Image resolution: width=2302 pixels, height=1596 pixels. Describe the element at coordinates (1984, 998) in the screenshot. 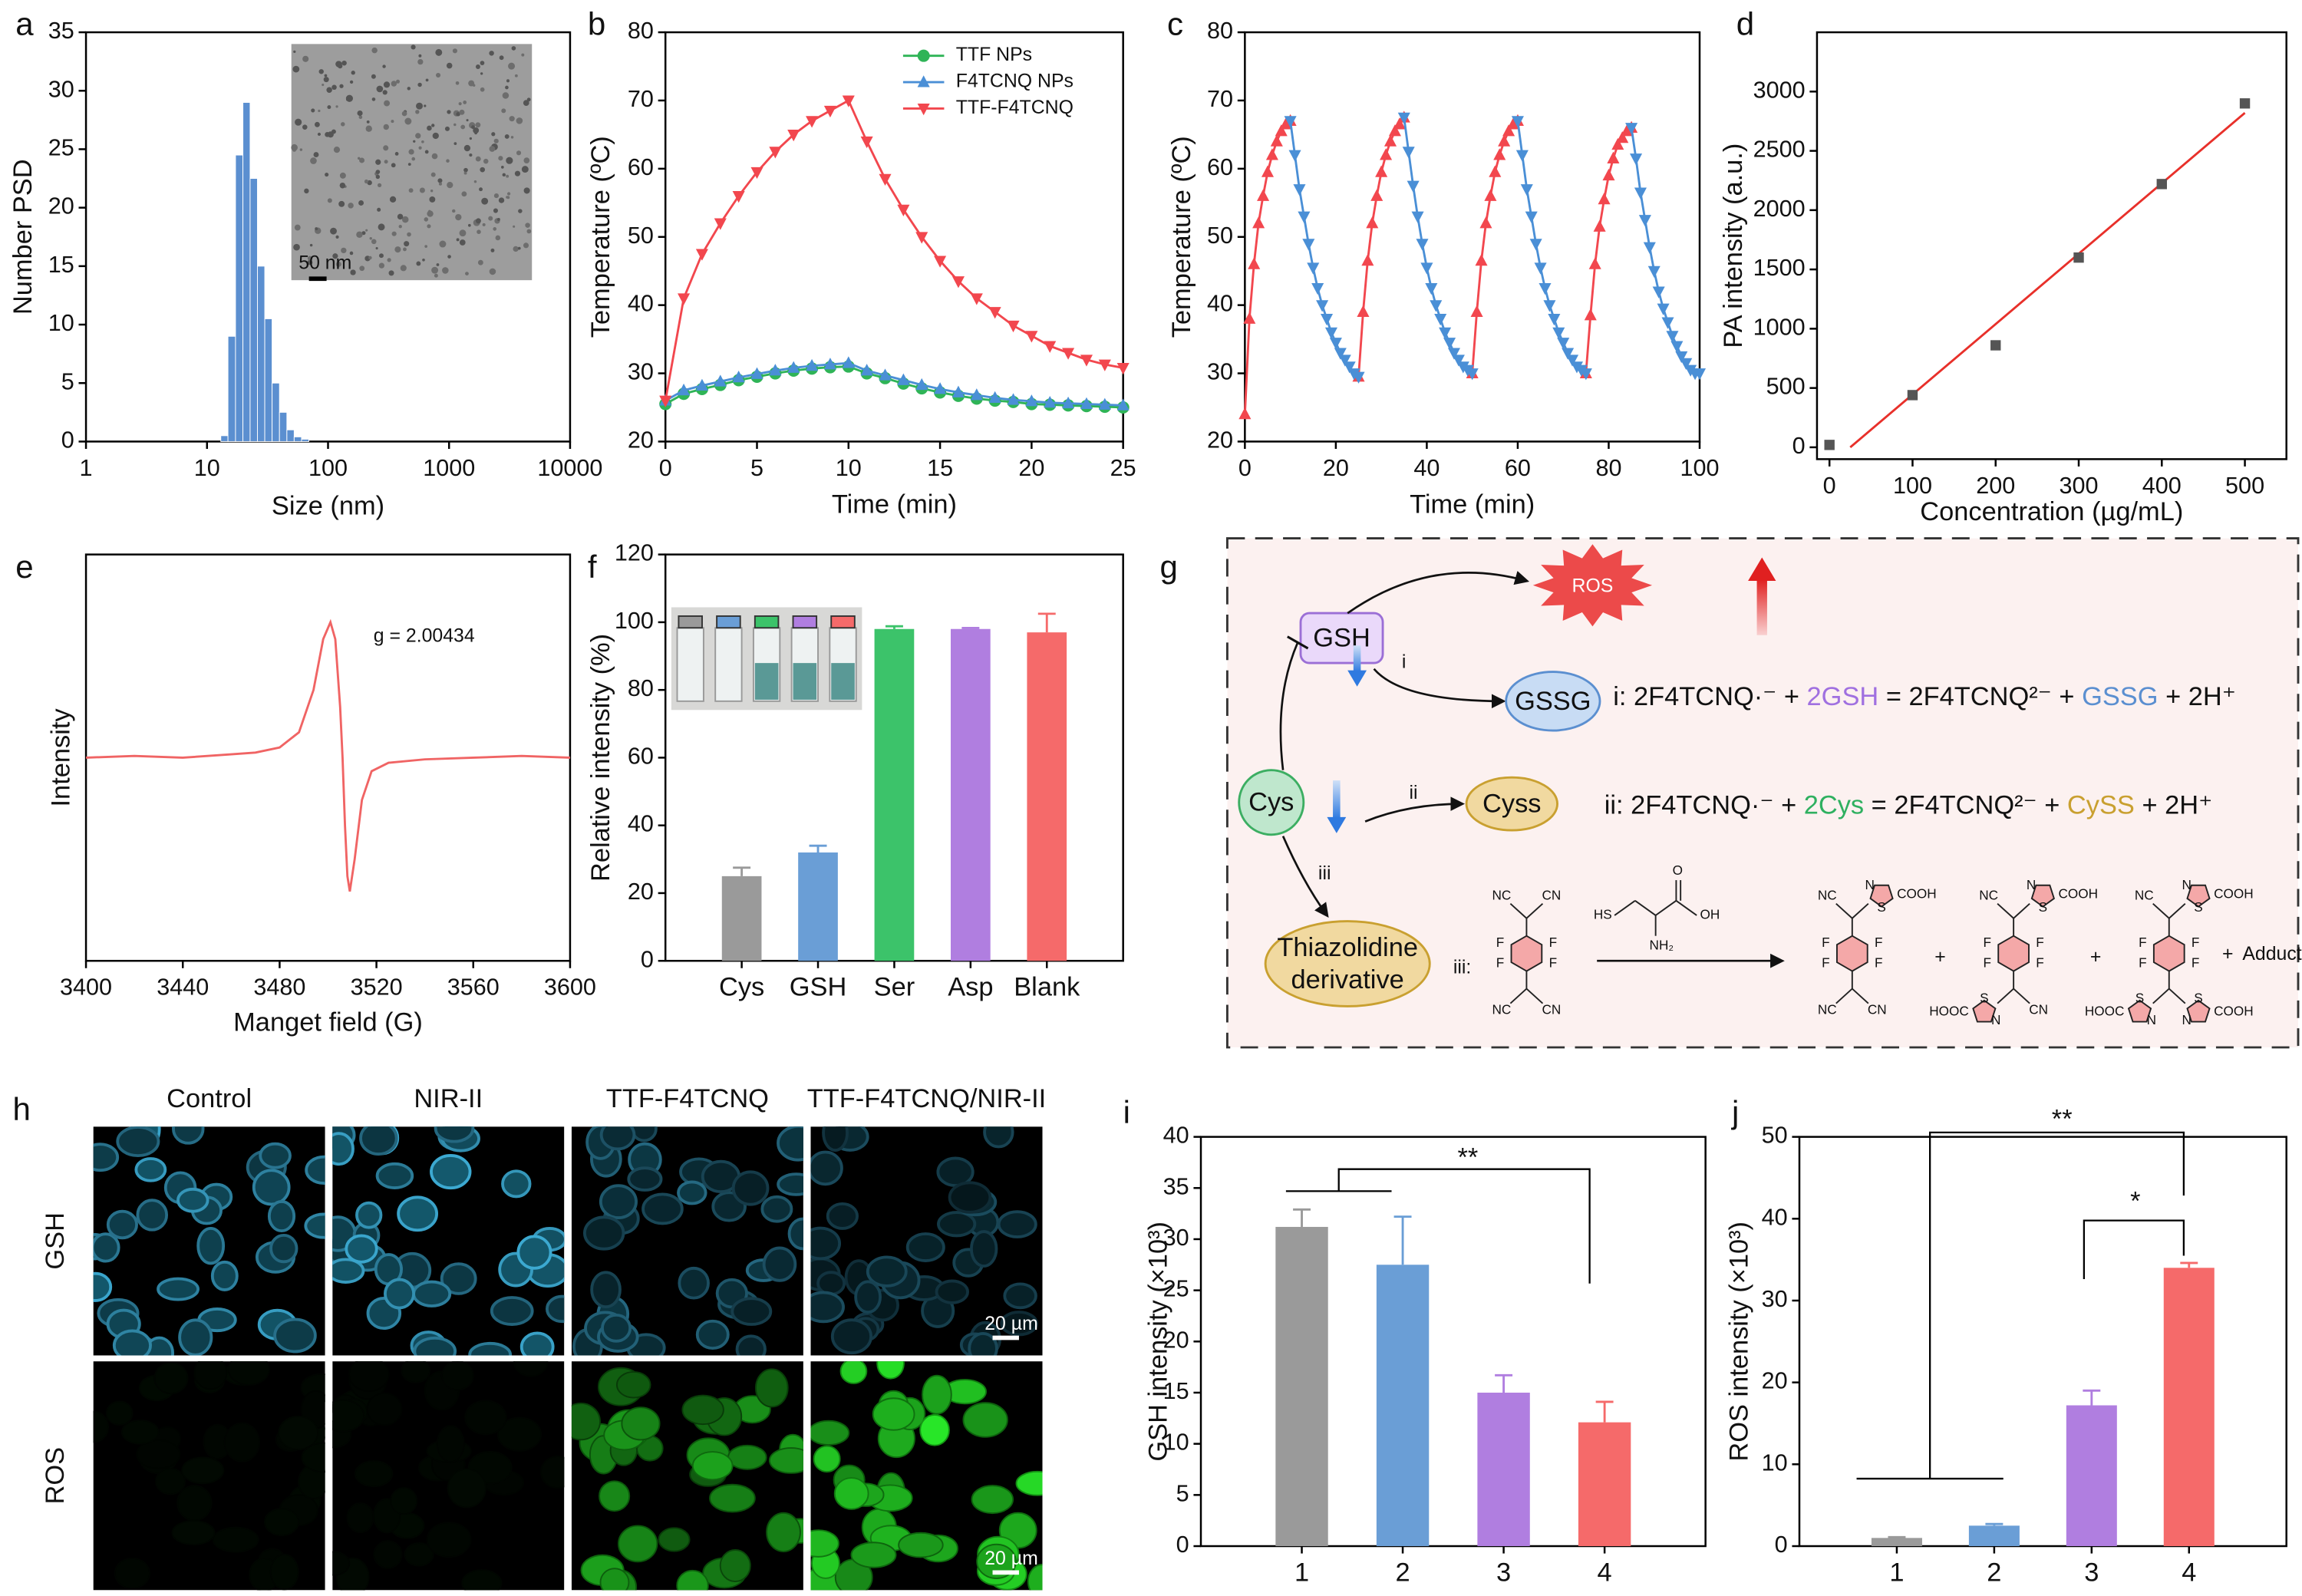

I see `atom-label: S` at that location.